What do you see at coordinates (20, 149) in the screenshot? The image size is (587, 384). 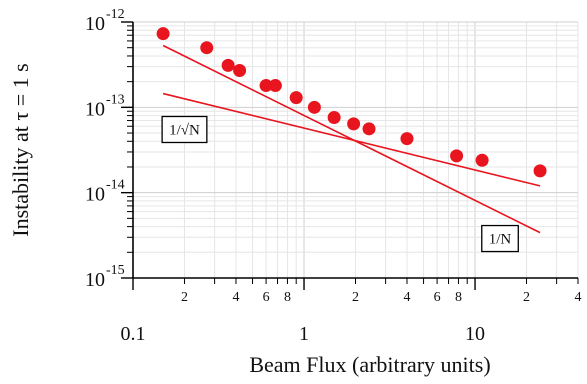 I see `y-axis-label: Instability at τ = 1 s` at bounding box center [20, 149].